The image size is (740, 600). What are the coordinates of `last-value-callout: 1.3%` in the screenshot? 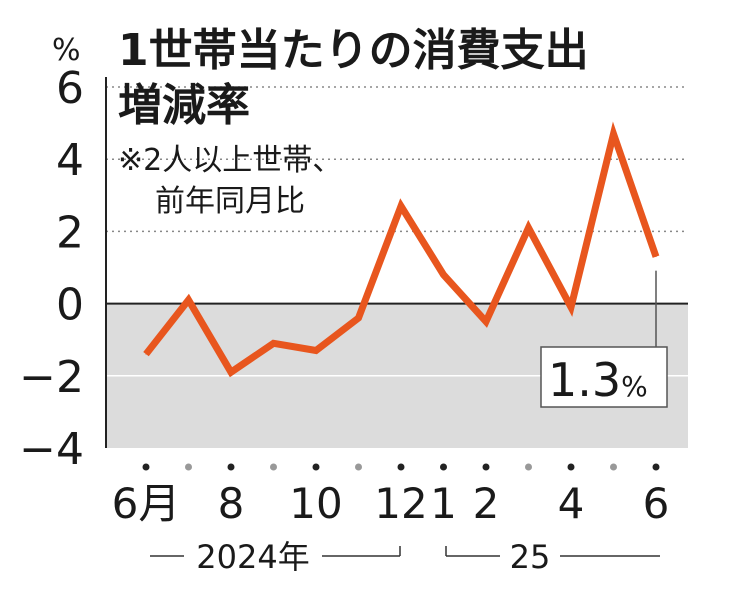 It's located at (604, 339).